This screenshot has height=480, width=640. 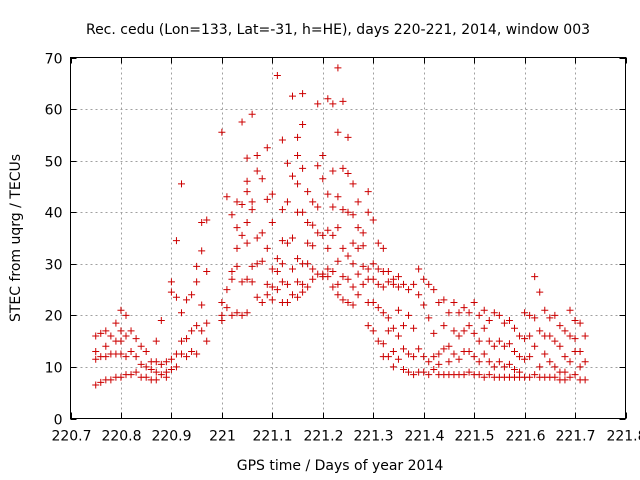 What do you see at coordinates (171, 437) in the screenshot?
I see `x-tick-label: 220.9` at bounding box center [171, 437].